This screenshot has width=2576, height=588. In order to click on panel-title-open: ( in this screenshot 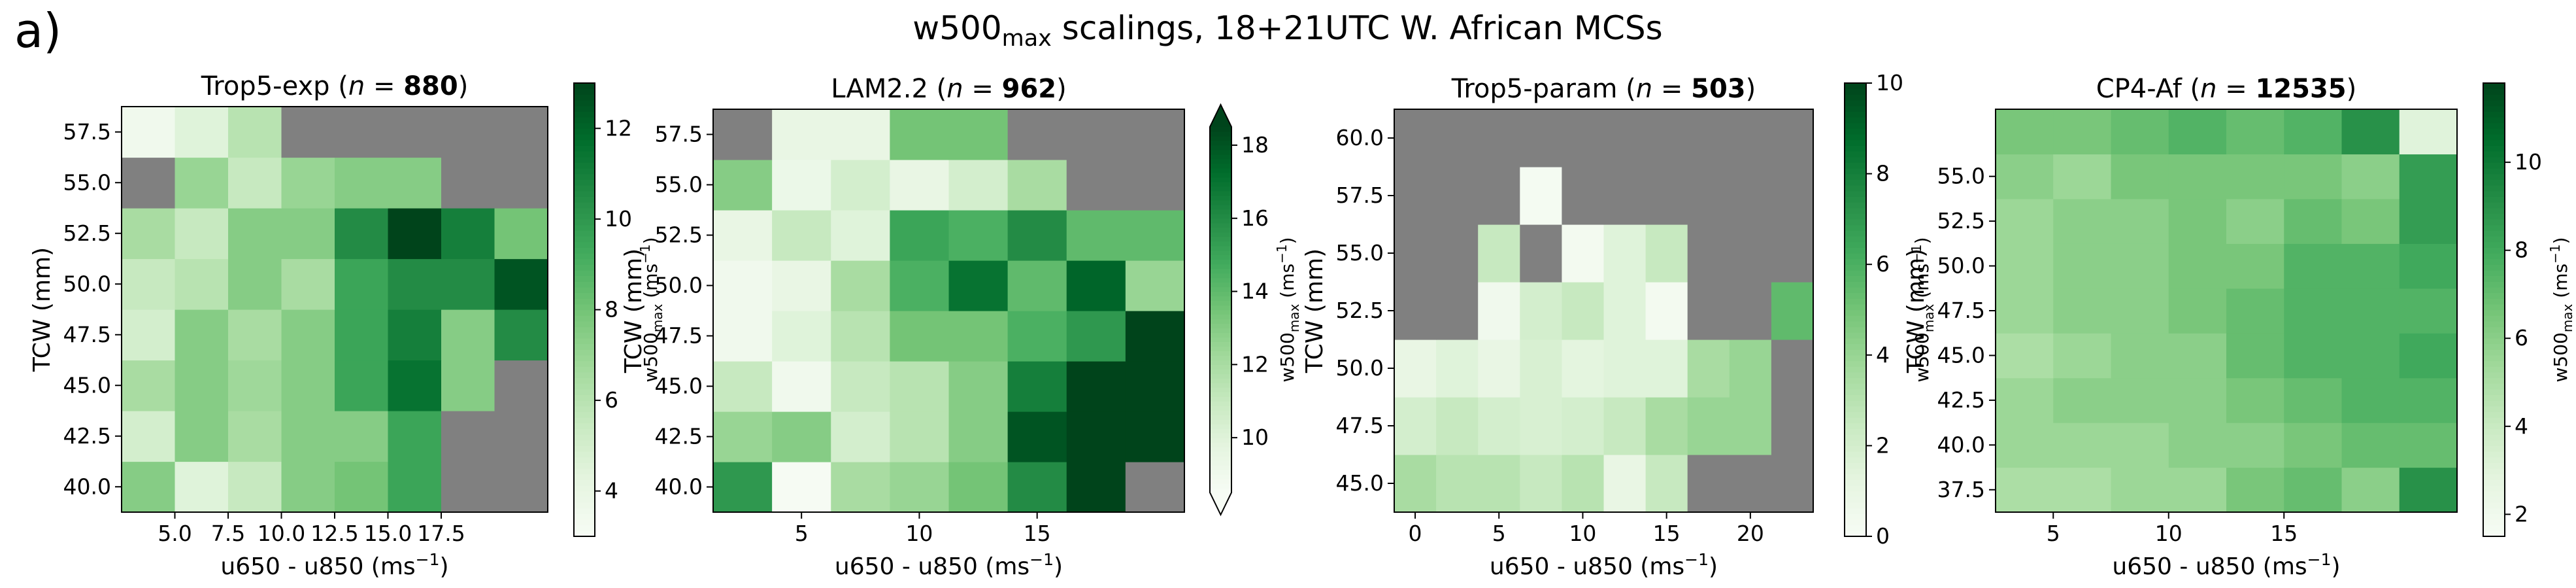, I will do `click(339, 86)`.